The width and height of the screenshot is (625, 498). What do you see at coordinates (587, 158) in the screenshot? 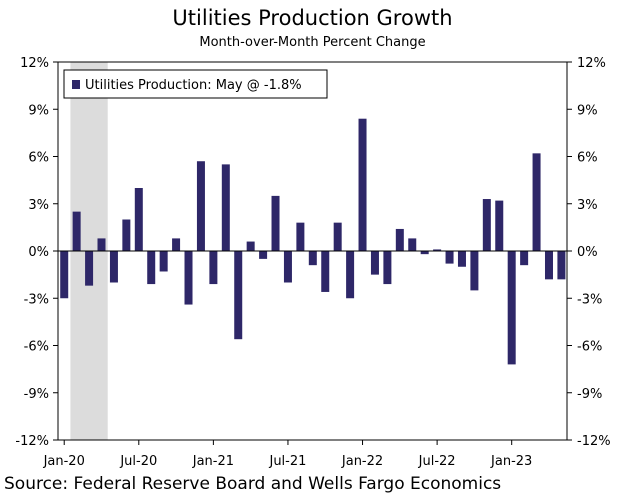
I see `y-tick-label-right: 6%` at bounding box center [587, 158].